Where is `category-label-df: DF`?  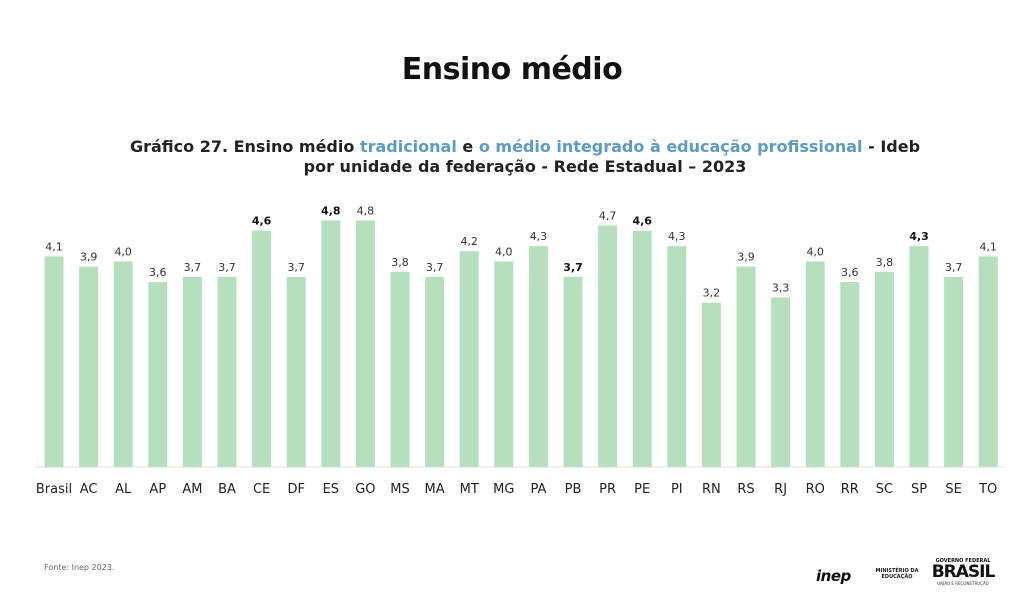
category-label-df: DF is located at coordinates (296, 489).